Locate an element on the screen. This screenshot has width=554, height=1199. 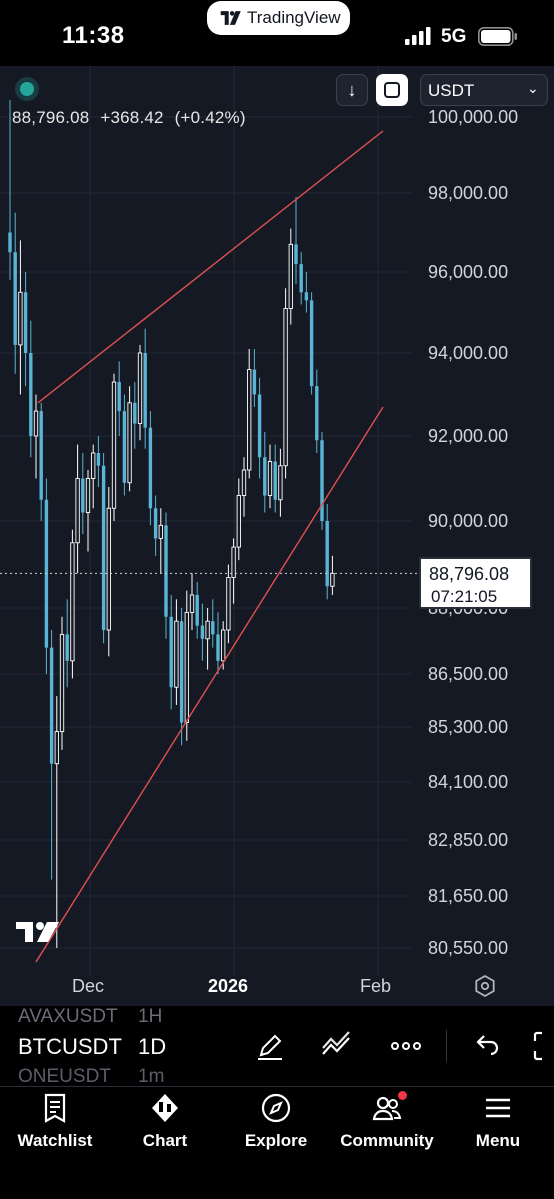
tab-label: Watchlist is located at coordinates (55, 1140).